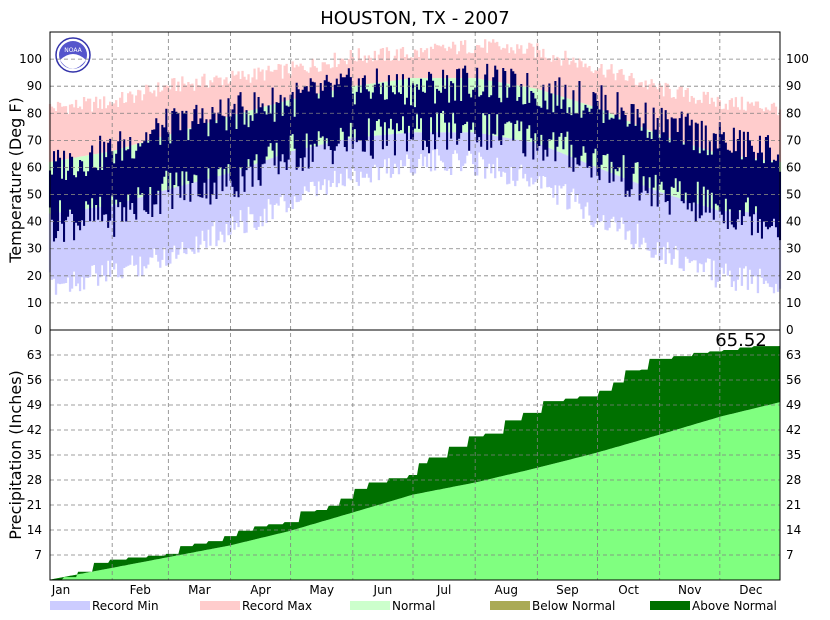  Describe the element at coordinates (199, 590) in the screenshot. I see `month-tick-label: Mar` at that location.